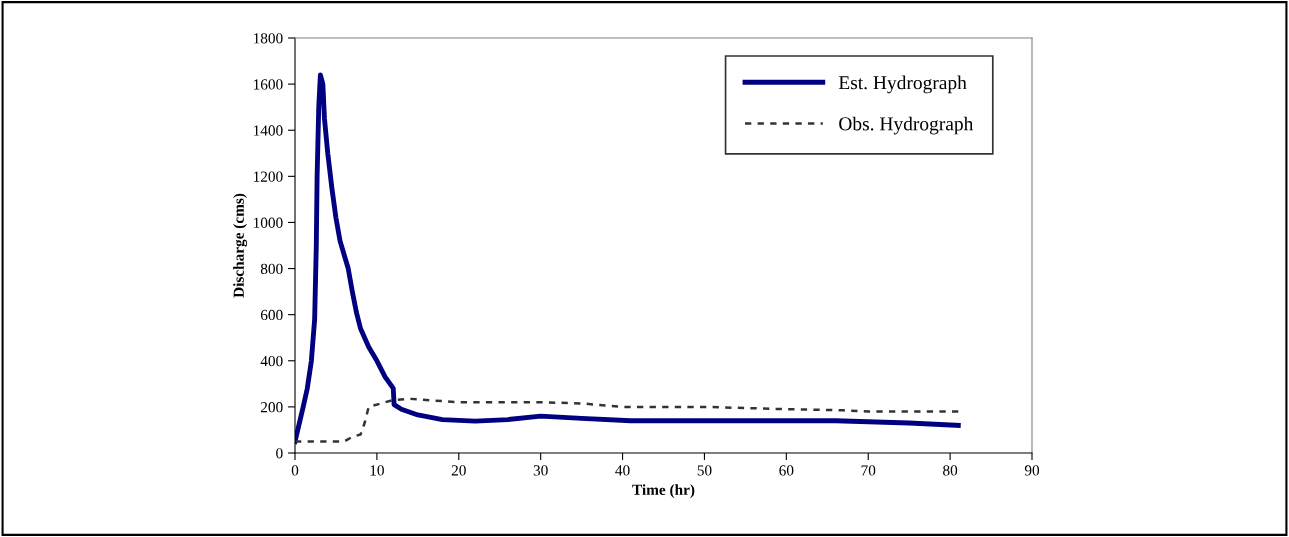 The image size is (1289, 537). What do you see at coordinates (1032, 470) in the screenshot?
I see `x-tick-label: 90` at bounding box center [1032, 470].